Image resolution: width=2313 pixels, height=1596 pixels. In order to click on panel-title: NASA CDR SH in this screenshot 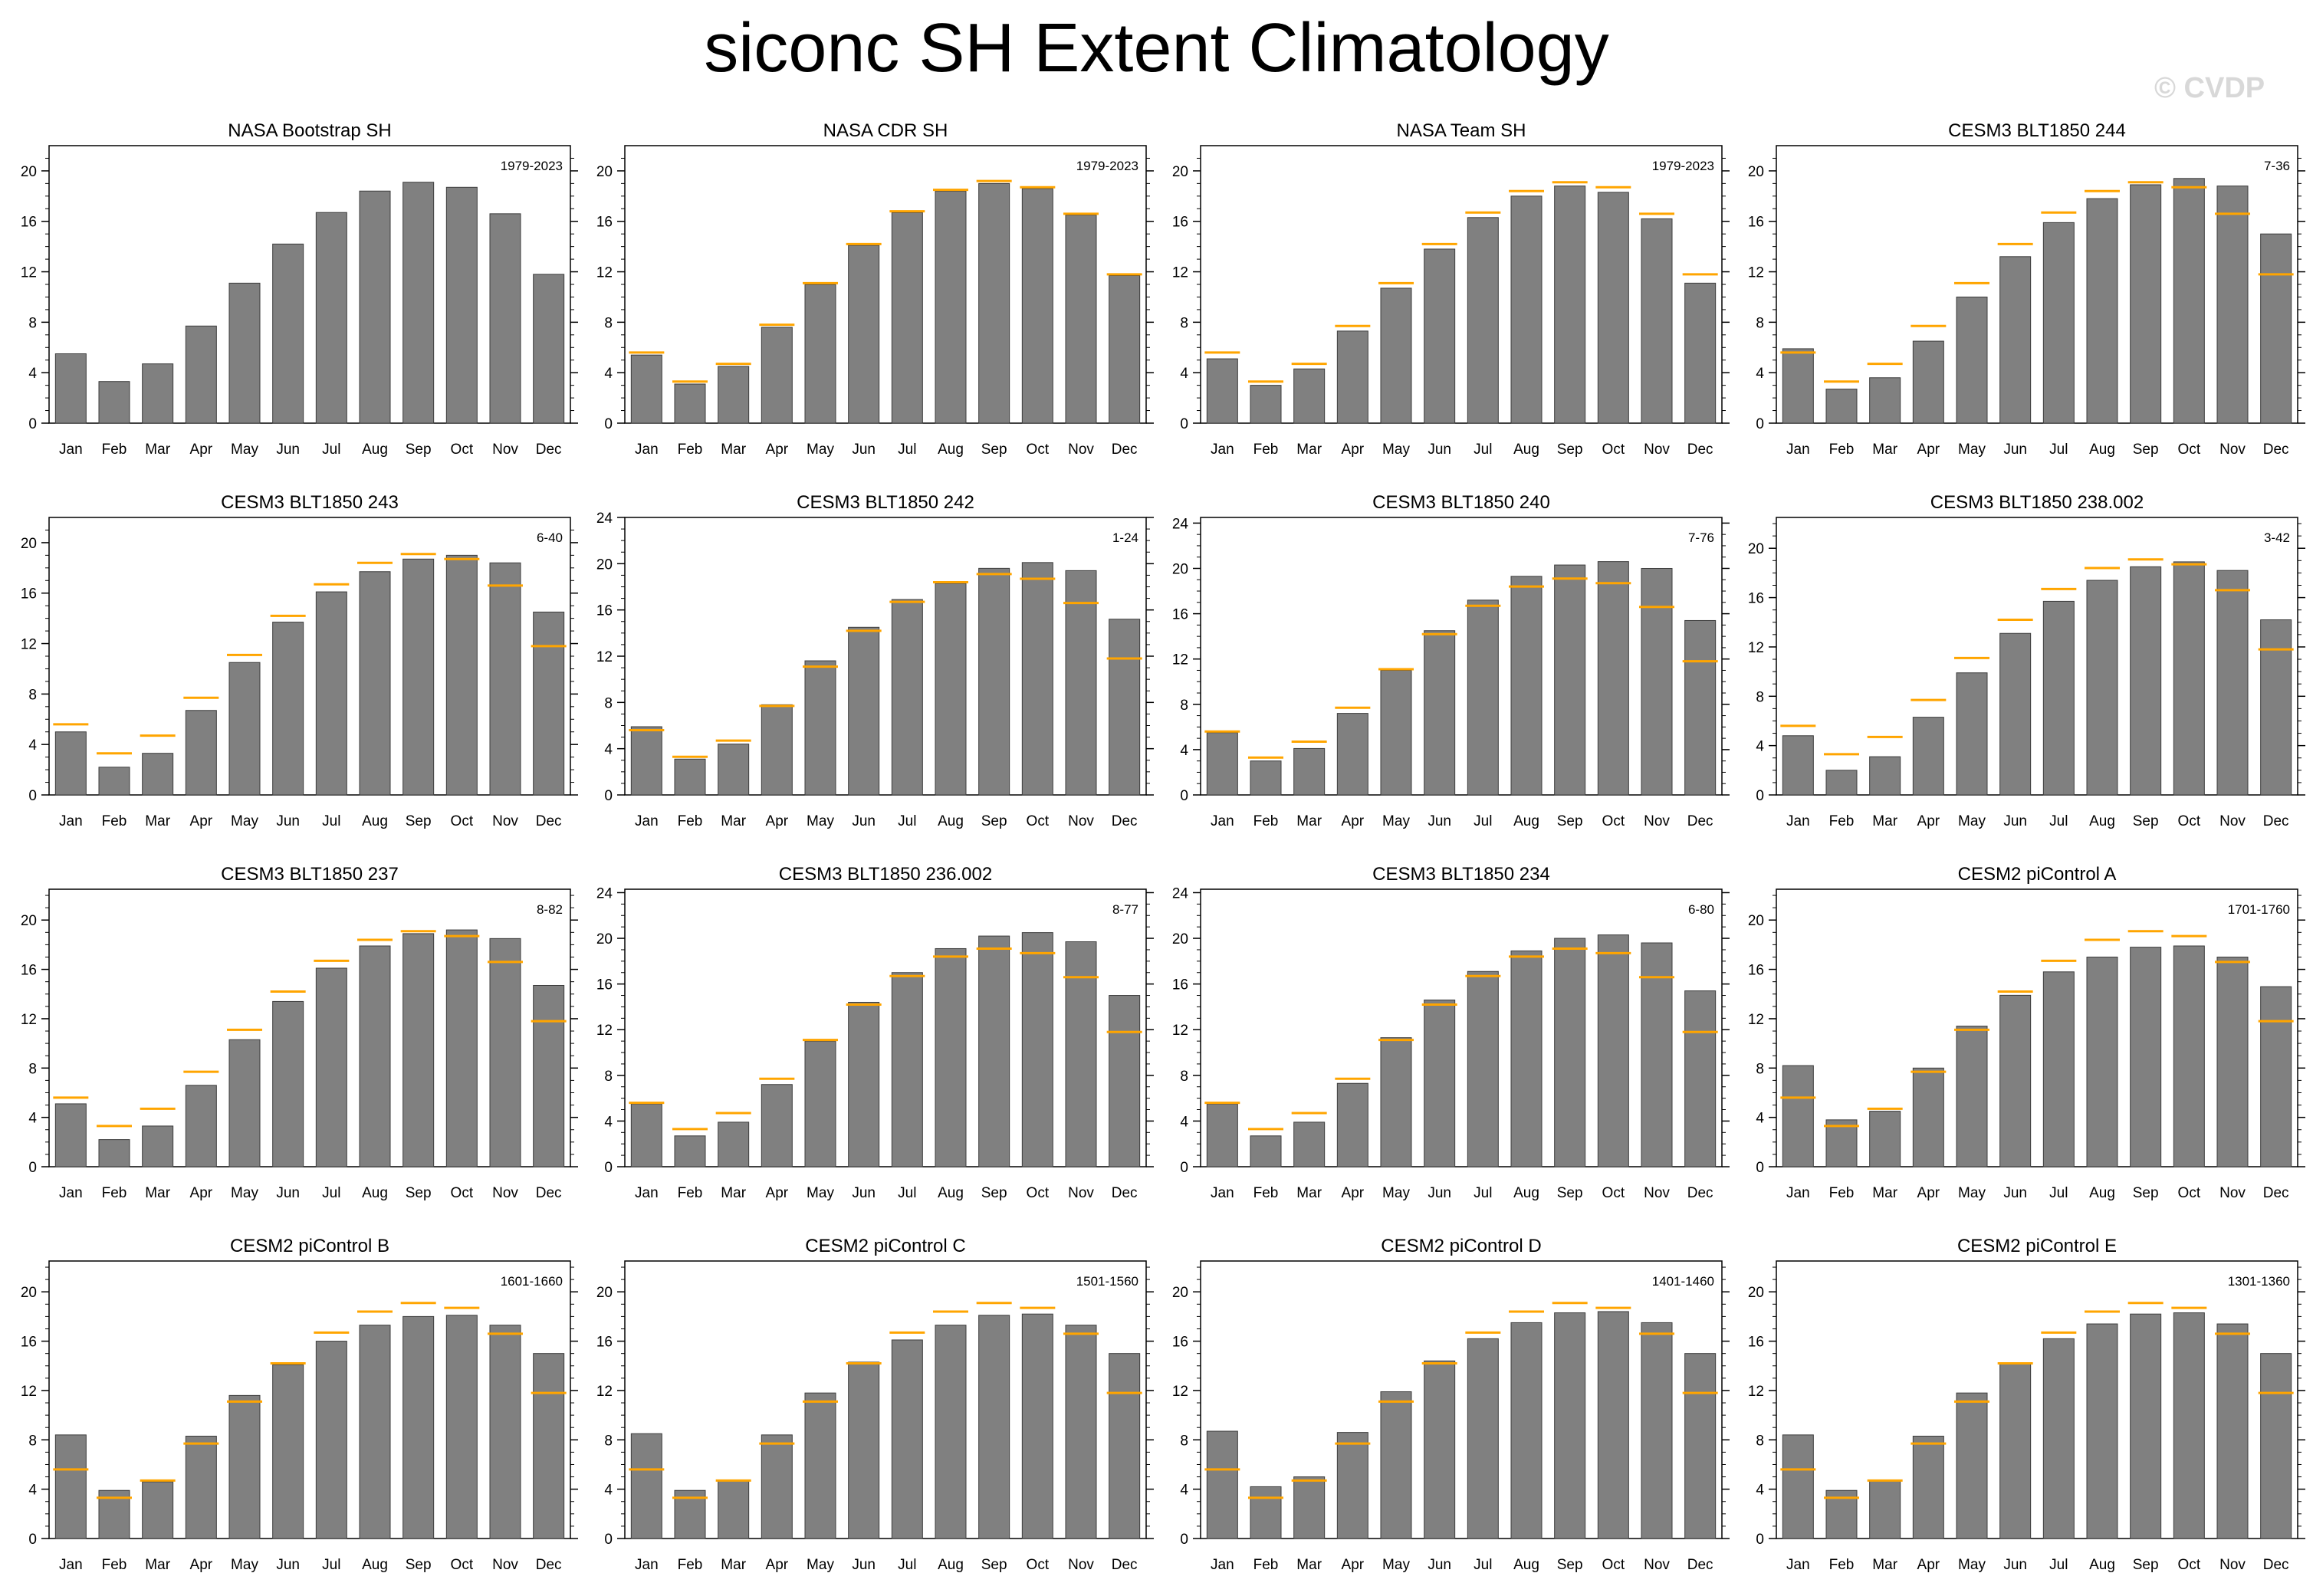, I will do `click(886, 130)`.